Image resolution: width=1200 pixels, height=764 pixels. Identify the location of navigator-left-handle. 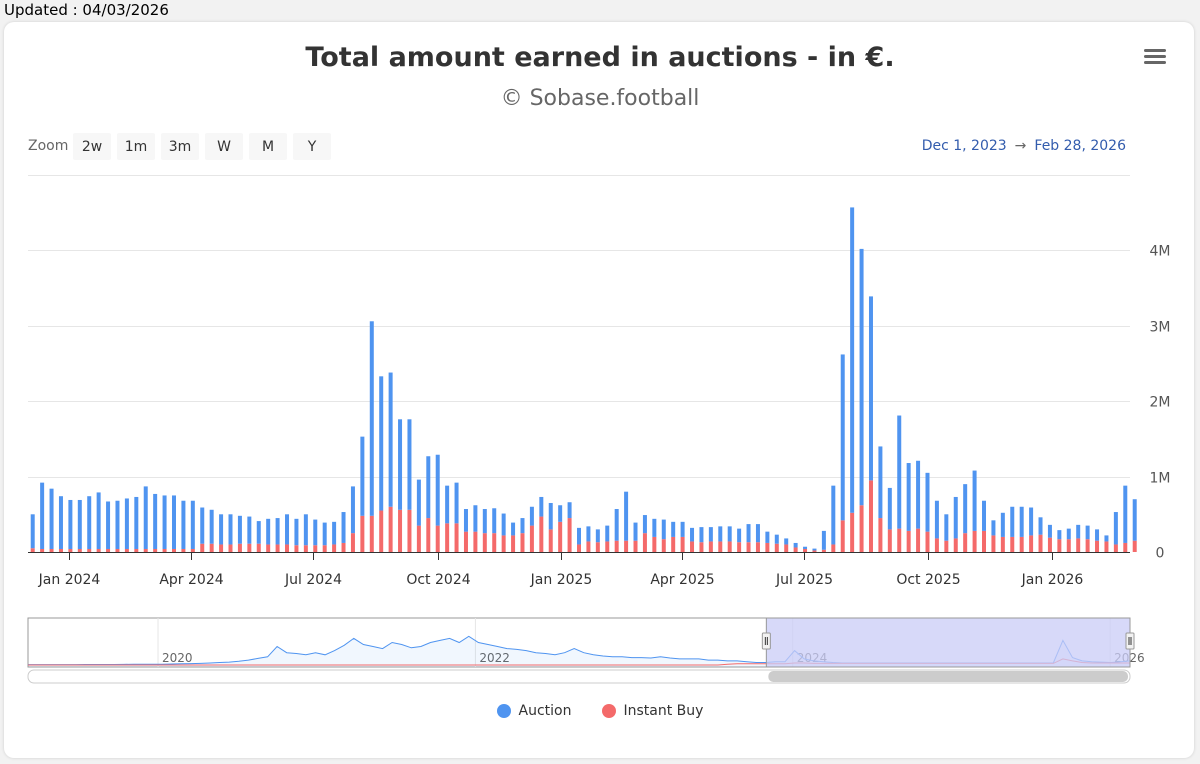
(766, 641).